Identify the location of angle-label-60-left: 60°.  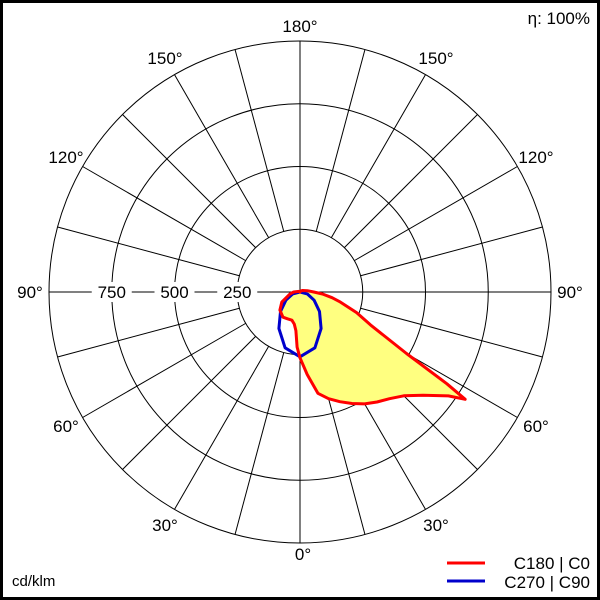
(66, 426).